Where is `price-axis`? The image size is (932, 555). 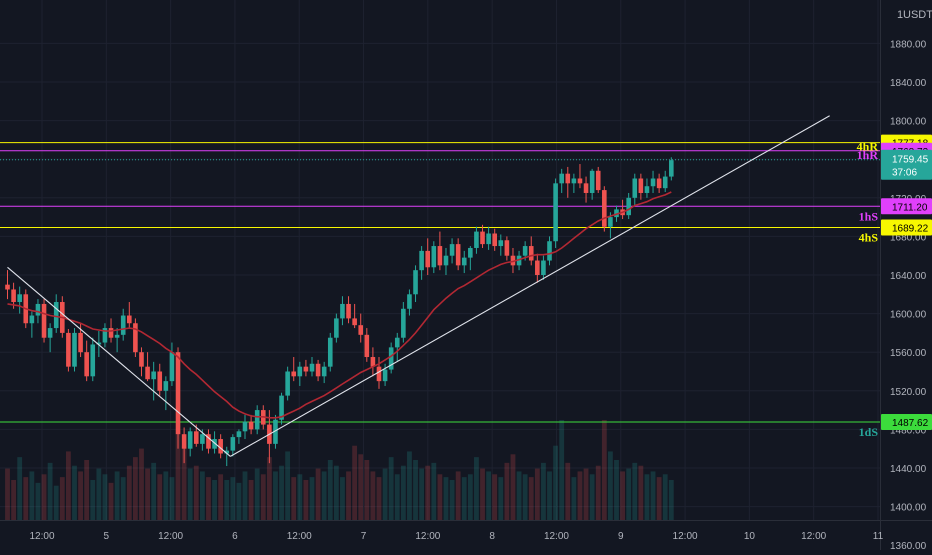
price-axis is located at coordinates (906, 260).